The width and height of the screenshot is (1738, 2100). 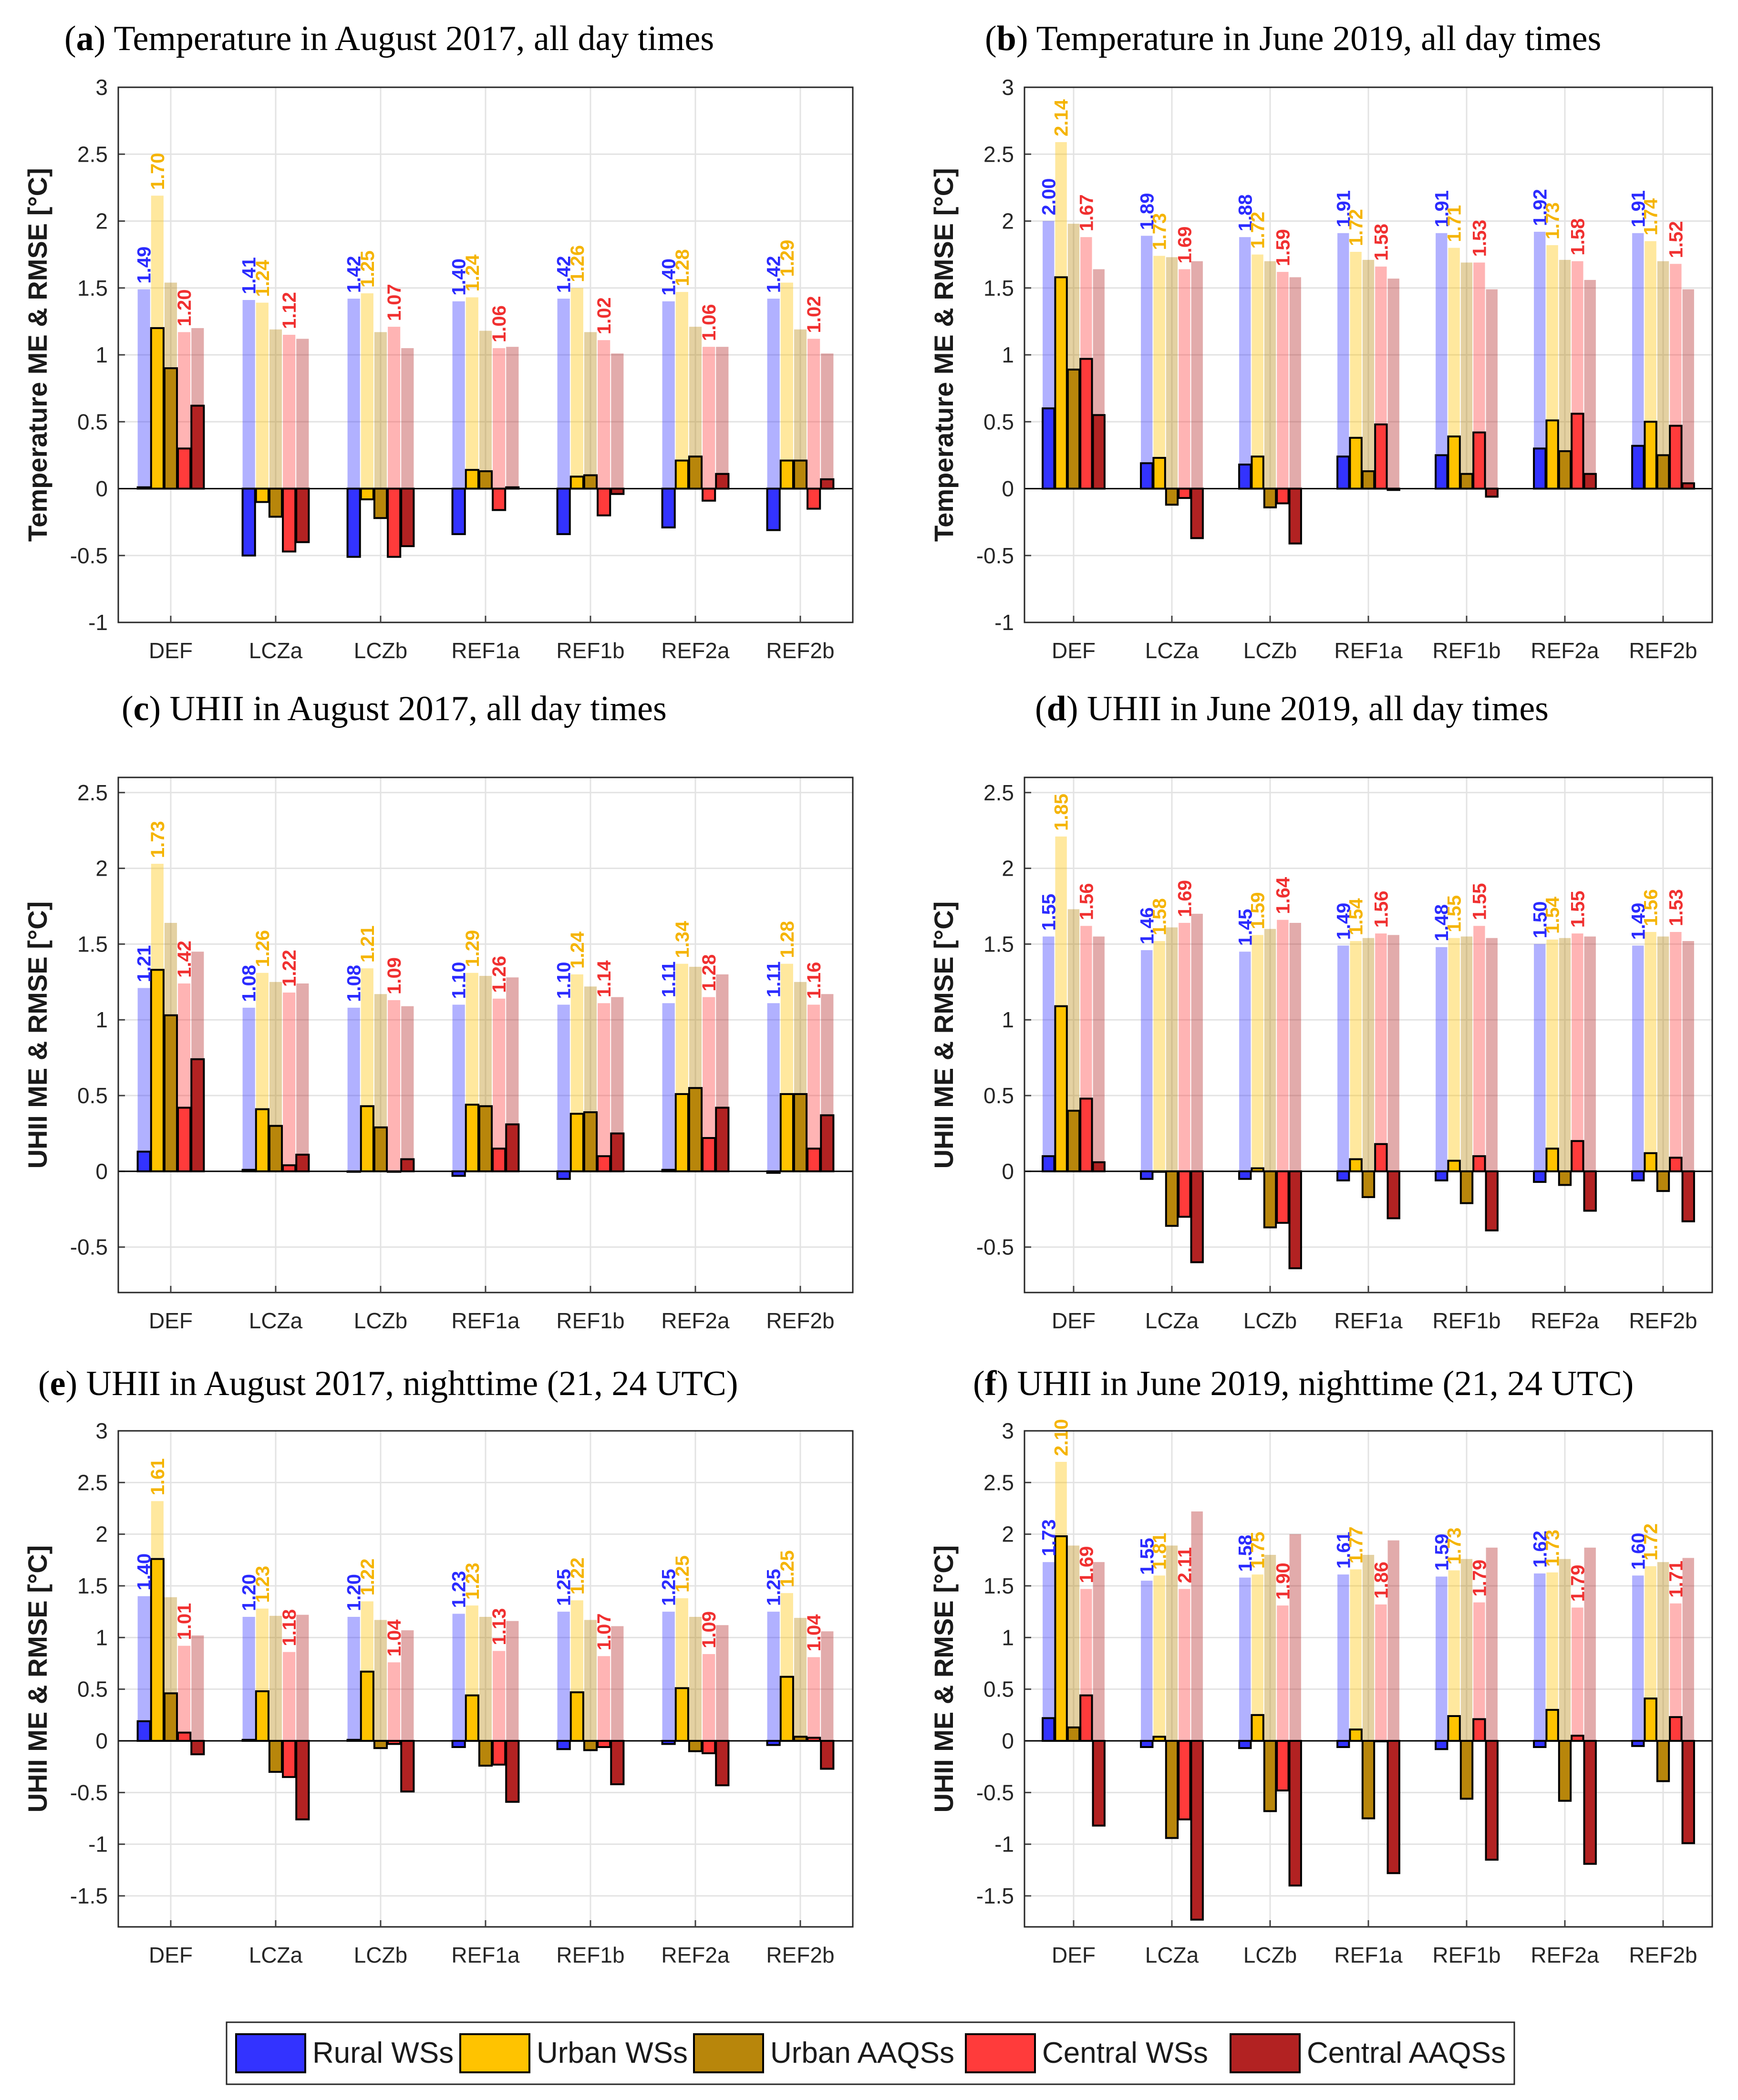 I want to click on bar-me-rural-wss-def, so click(x=1048, y=448).